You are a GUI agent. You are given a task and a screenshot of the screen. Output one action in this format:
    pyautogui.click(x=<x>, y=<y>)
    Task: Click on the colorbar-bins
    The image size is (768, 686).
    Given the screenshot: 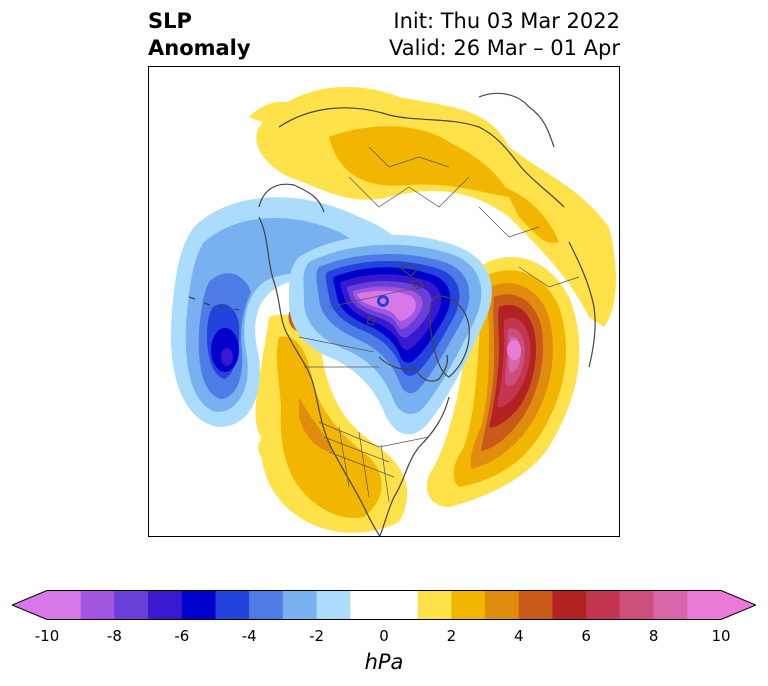 What is the action you would take?
    pyautogui.click(x=384, y=605)
    